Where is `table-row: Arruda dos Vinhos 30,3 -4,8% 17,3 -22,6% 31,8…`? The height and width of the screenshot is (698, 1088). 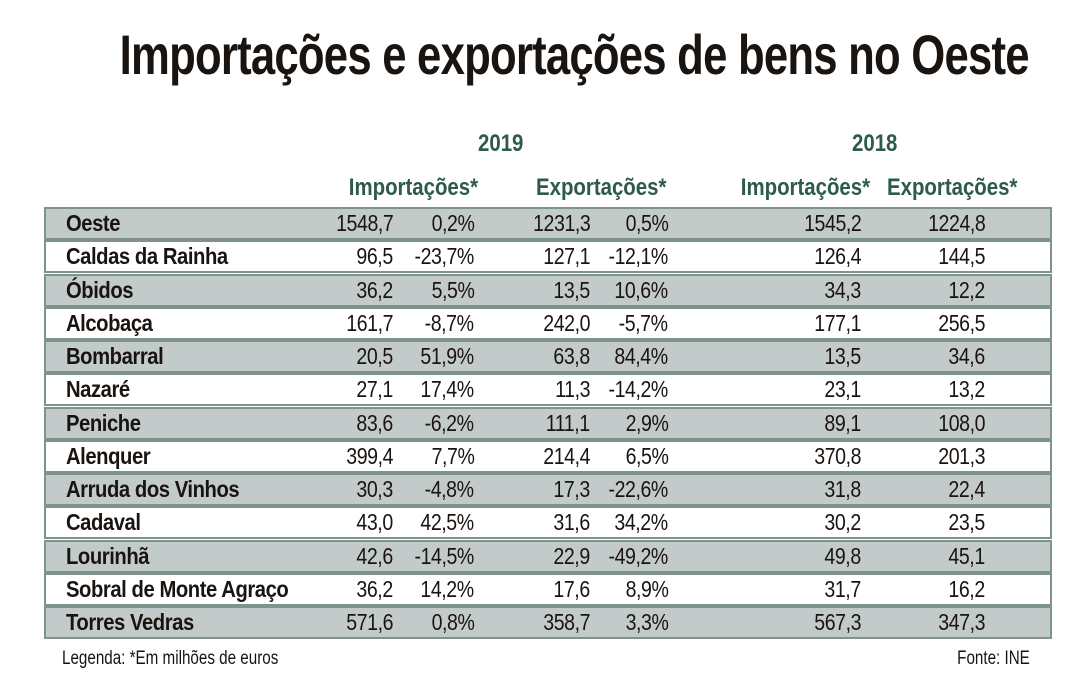 table-row: Arruda dos Vinhos 30,3 -4,8% 17,3 -22,6% 31,8… is located at coordinates (548, 489).